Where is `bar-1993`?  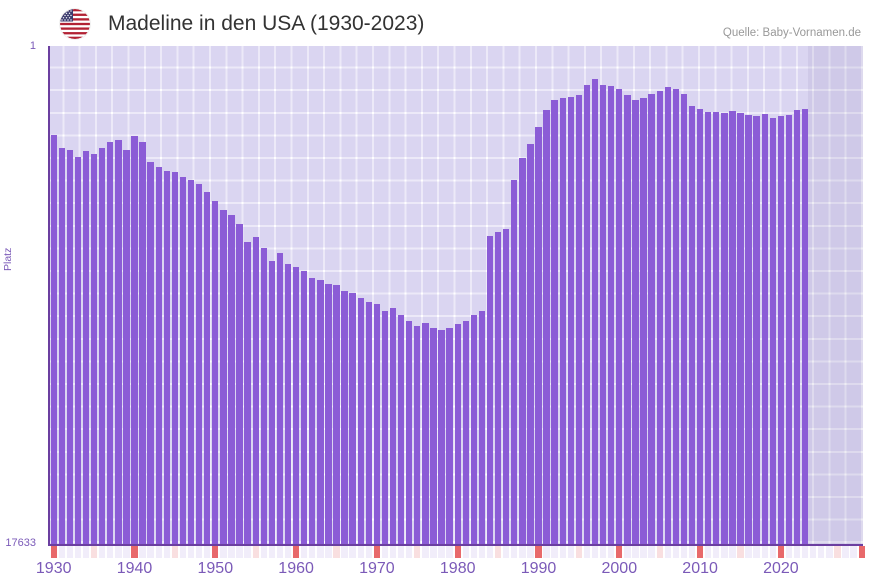
bar-1993 is located at coordinates (562, 321).